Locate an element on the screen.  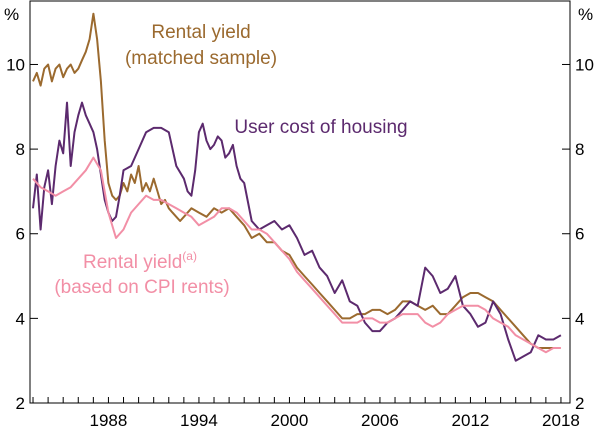
label-rental-matched-line2: (matched sample) is located at coordinates (201, 58).